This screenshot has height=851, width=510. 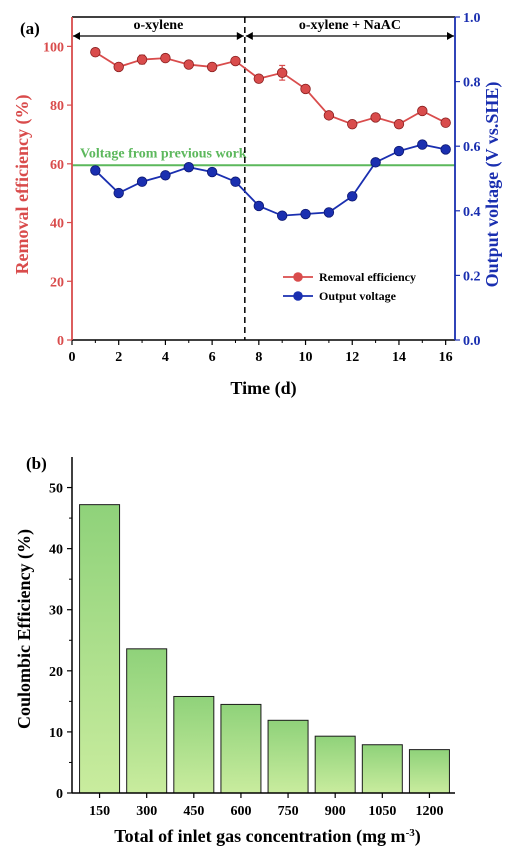 What do you see at coordinates (118, 357) in the screenshot?
I see `x-tick-label-a: 2` at bounding box center [118, 357].